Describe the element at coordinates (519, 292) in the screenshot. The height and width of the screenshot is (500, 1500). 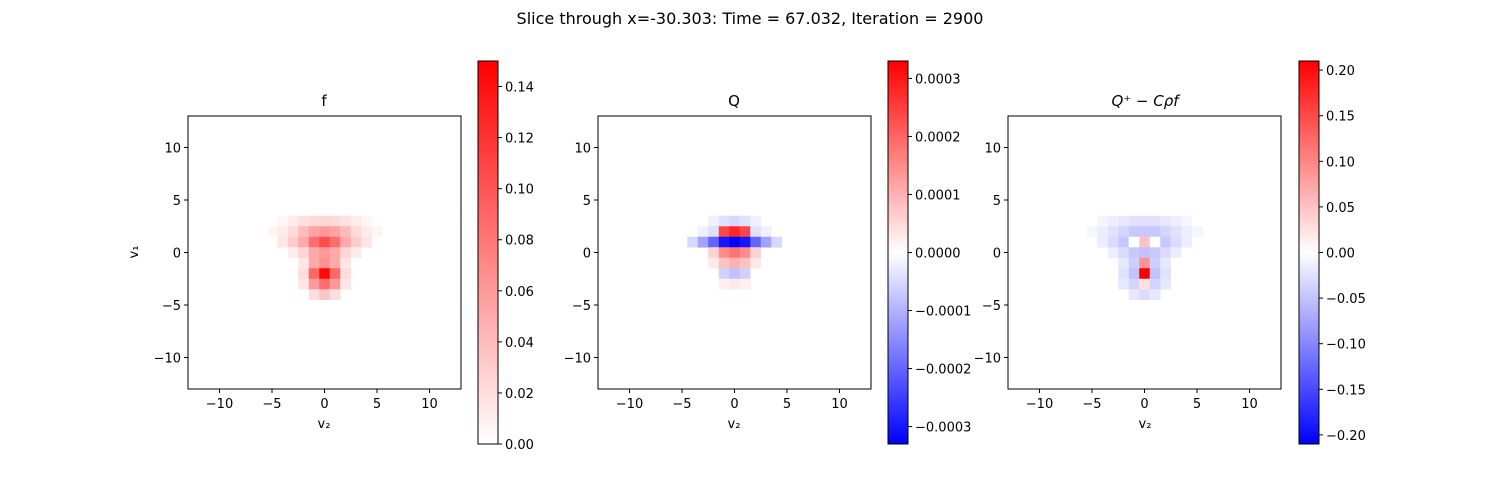
I see `colorbar-tick-label: 0.06` at that location.